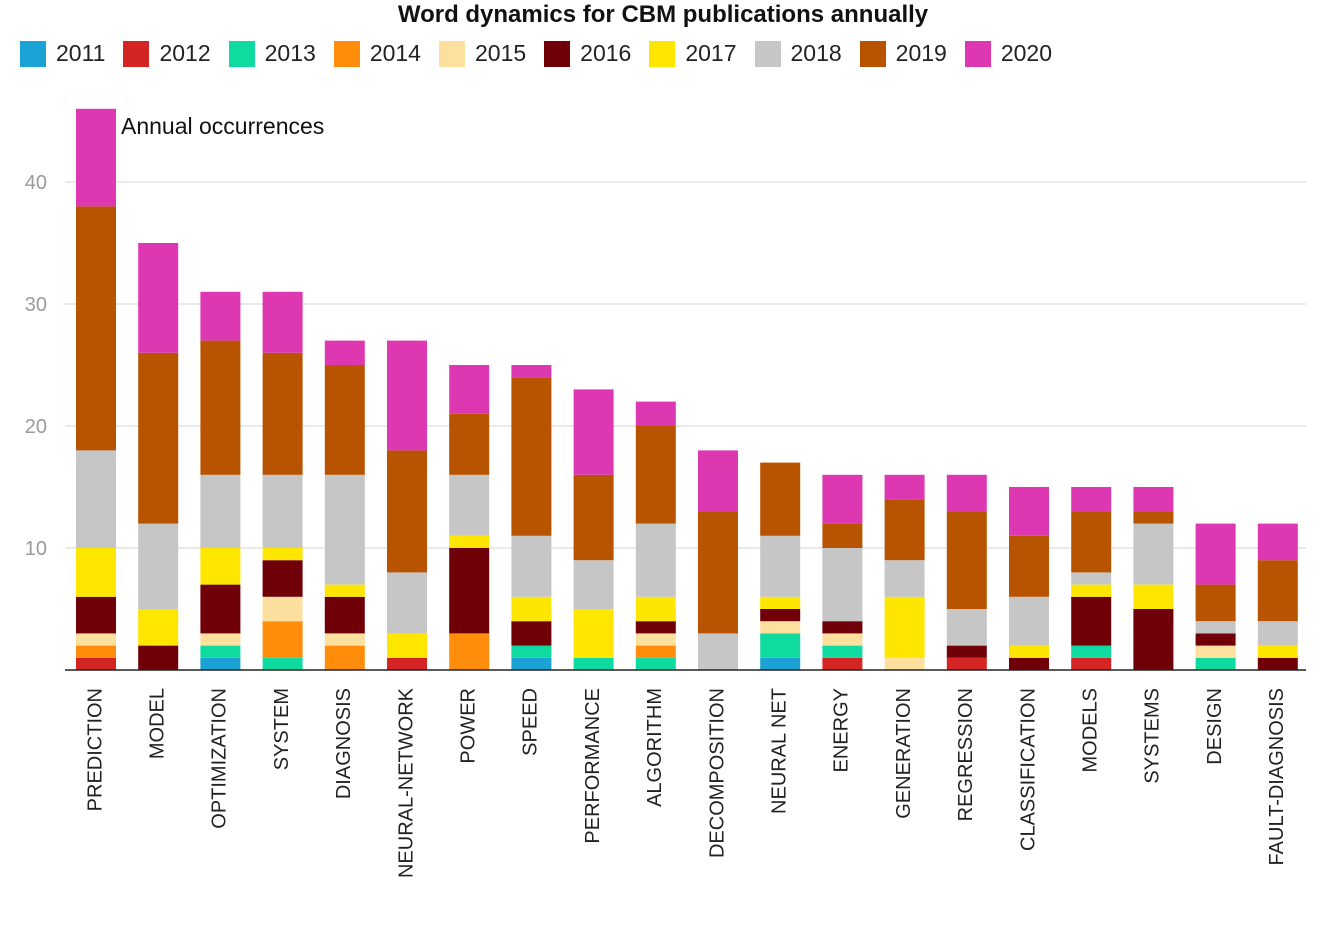 Image resolution: width=1326 pixels, height=942 pixels. Describe the element at coordinates (344, 615) in the screenshot. I see `bar-segment-diagnosis-2016` at that location.